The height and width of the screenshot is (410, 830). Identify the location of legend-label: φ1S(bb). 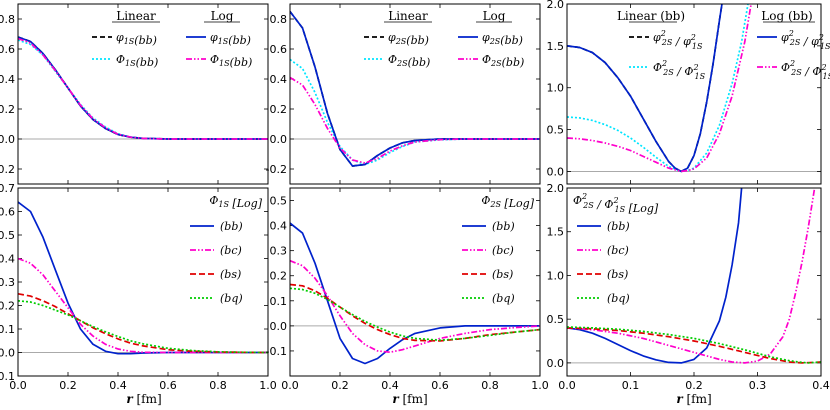
(136, 39).